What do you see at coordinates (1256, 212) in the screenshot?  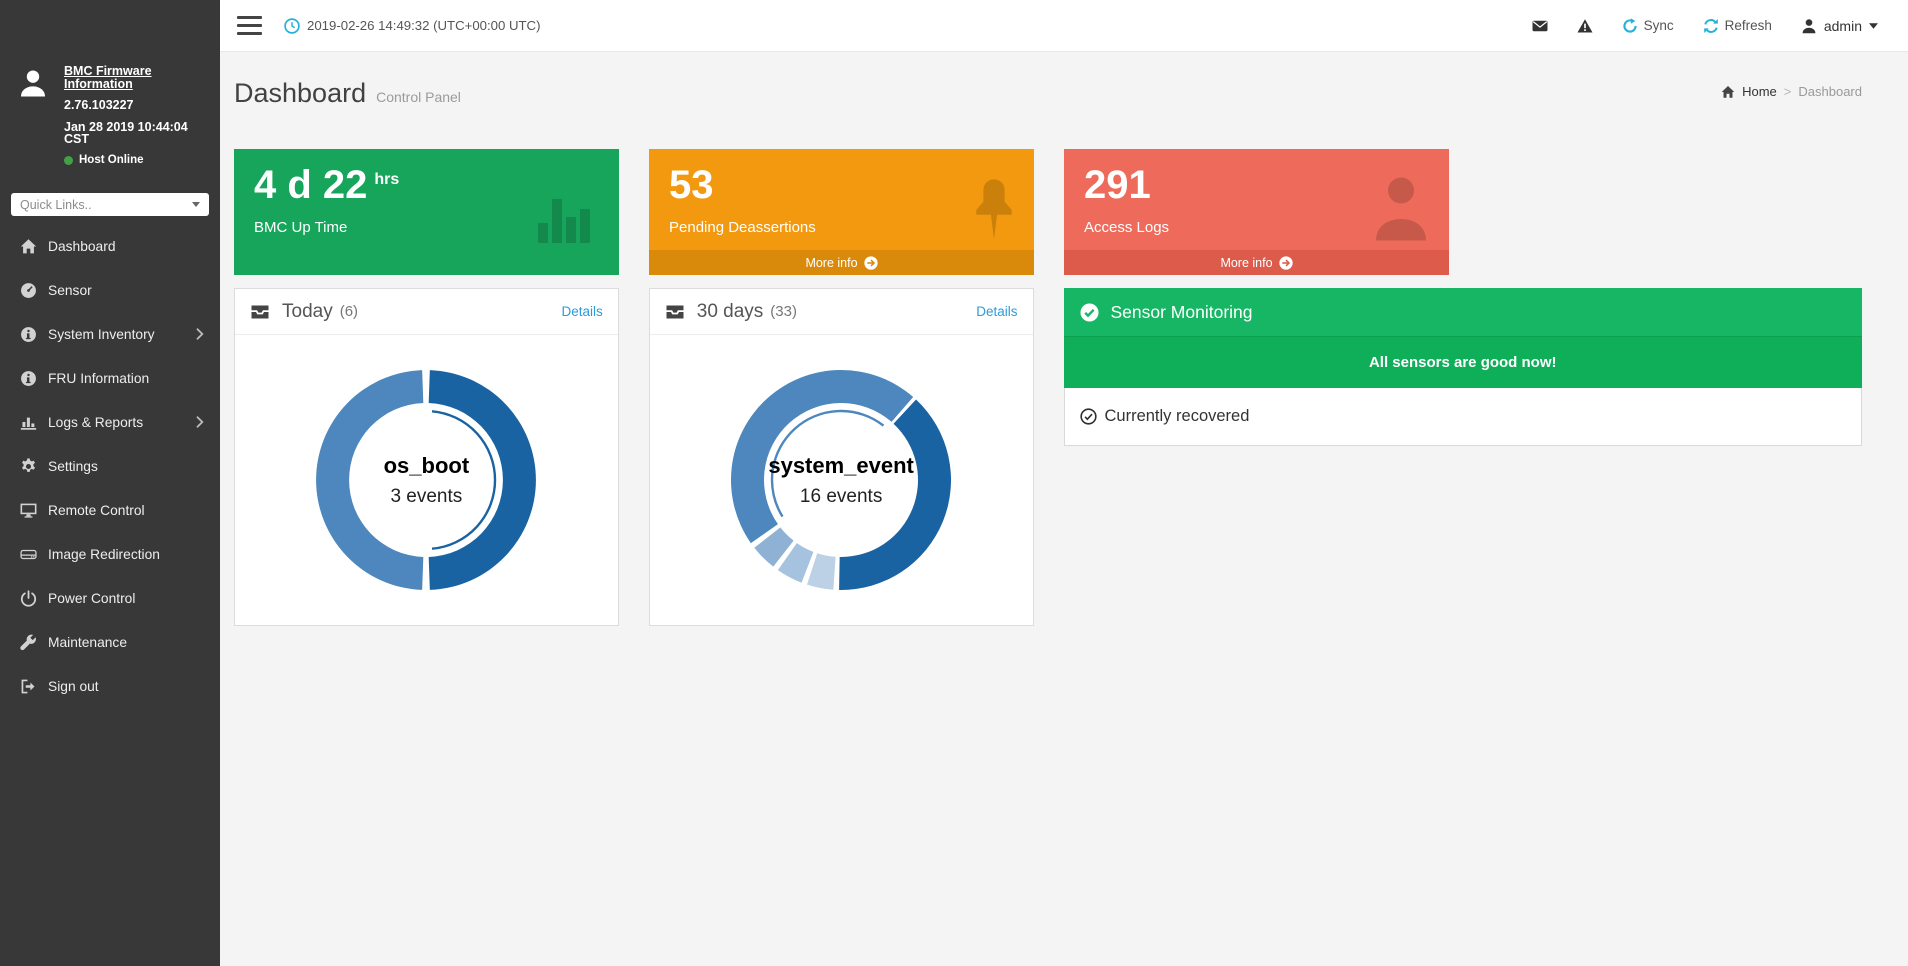 I see `stat-card-access-logs: 291 Access Logs More info` at bounding box center [1256, 212].